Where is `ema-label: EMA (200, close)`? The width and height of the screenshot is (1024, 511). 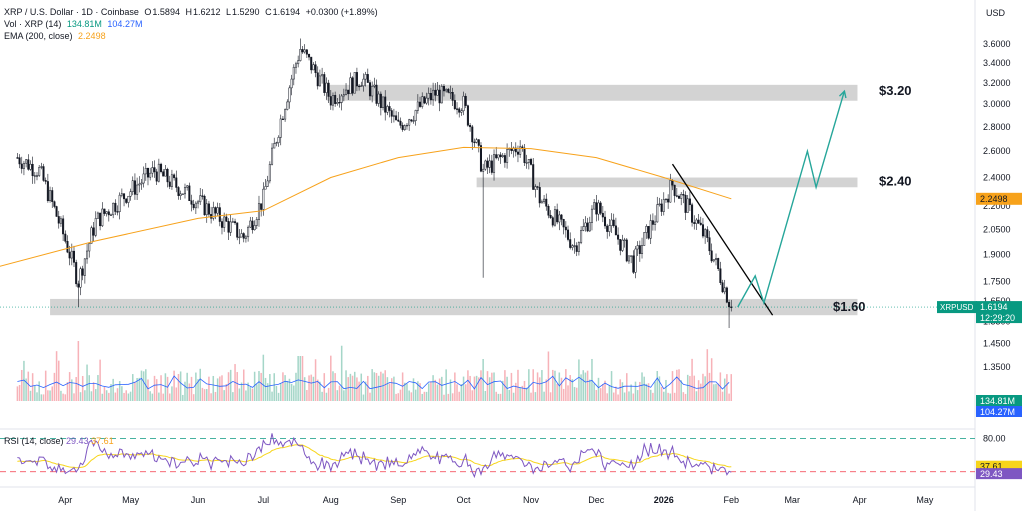
ema-label: EMA (200, close) is located at coordinates (38, 36).